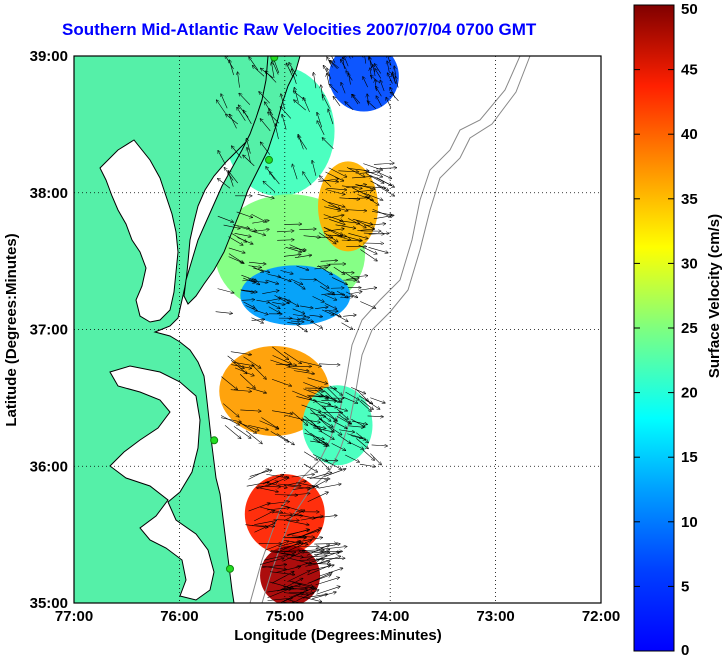 Image resolution: width=724 pixels, height=659 pixels. I want to click on colorbar-tick-label: 15, so click(689, 457).